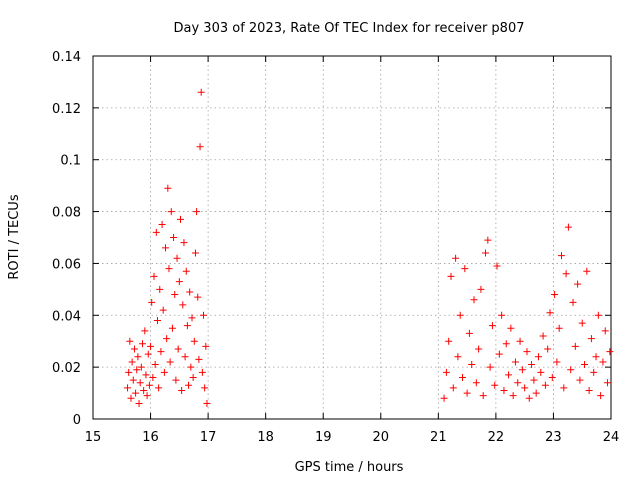 This screenshot has width=640, height=480. What do you see at coordinates (438, 437) in the screenshot?
I see `x-tick-label: 21` at bounding box center [438, 437].